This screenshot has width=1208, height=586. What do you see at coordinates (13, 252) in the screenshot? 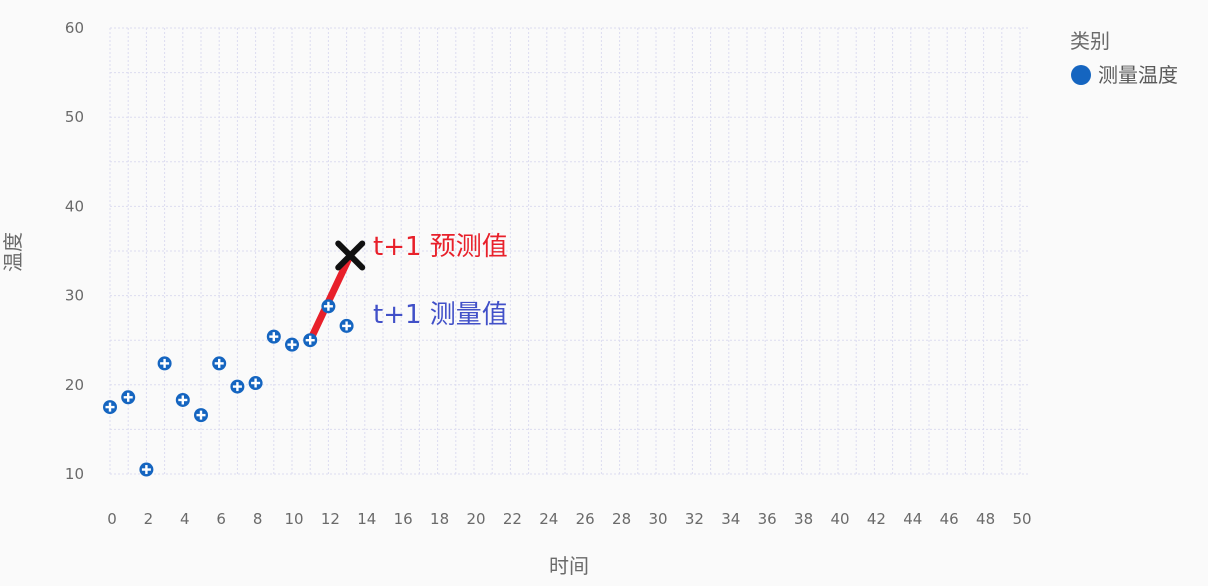
I see `y-axis-title: 温度` at bounding box center [13, 252].